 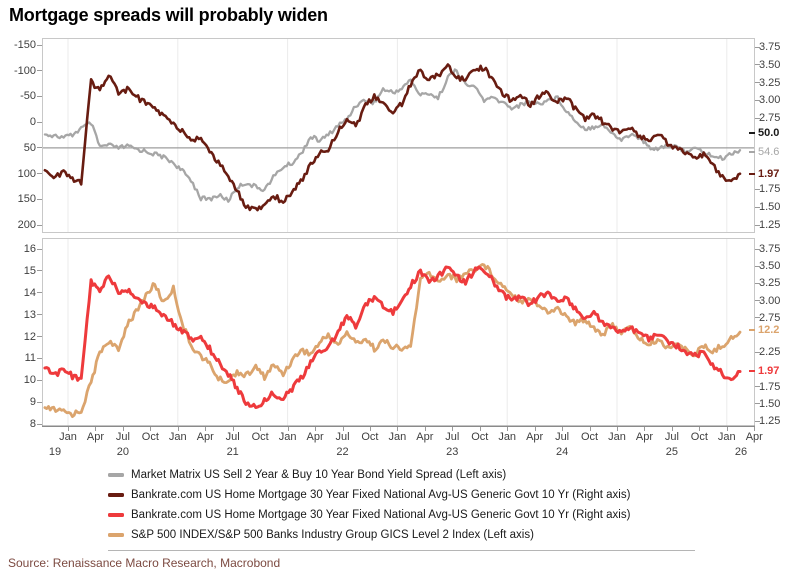 What do you see at coordinates (401, 550) in the screenshot?
I see `legend-divider` at bounding box center [401, 550].